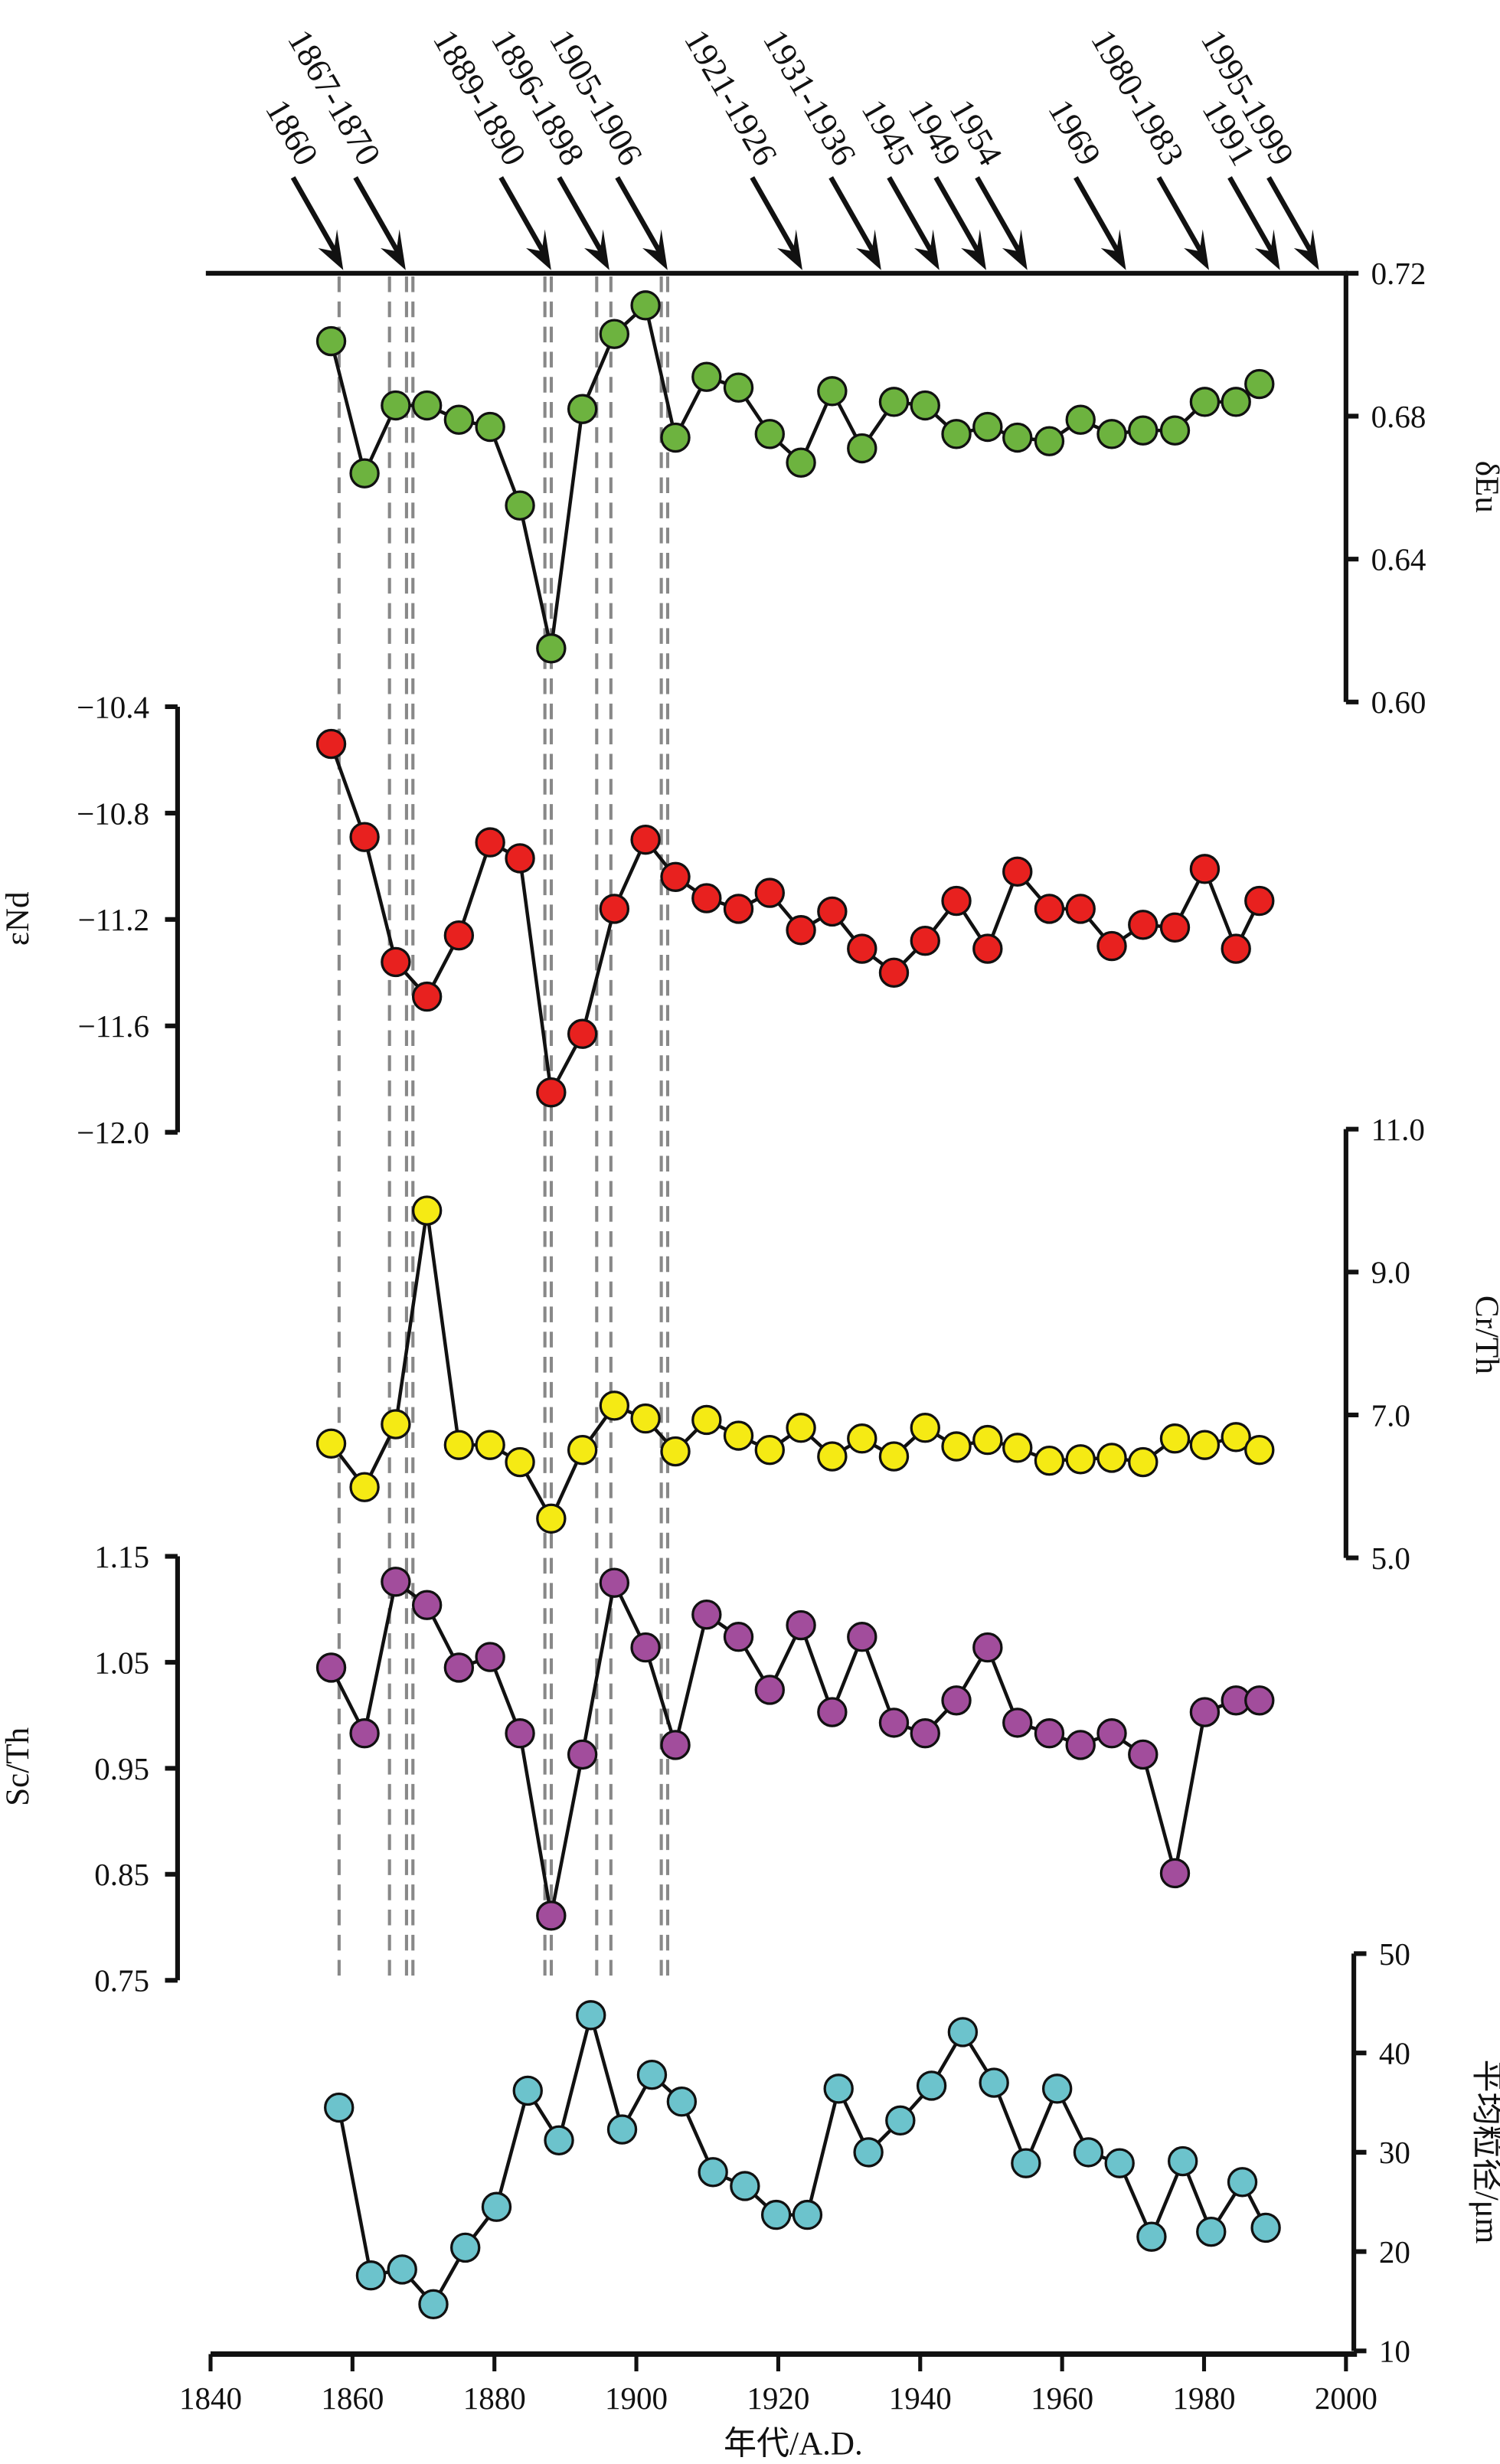 The height and width of the screenshot is (2464, 1500). I want to click on y-tick-label: 9.0, so click(1391, 1272).